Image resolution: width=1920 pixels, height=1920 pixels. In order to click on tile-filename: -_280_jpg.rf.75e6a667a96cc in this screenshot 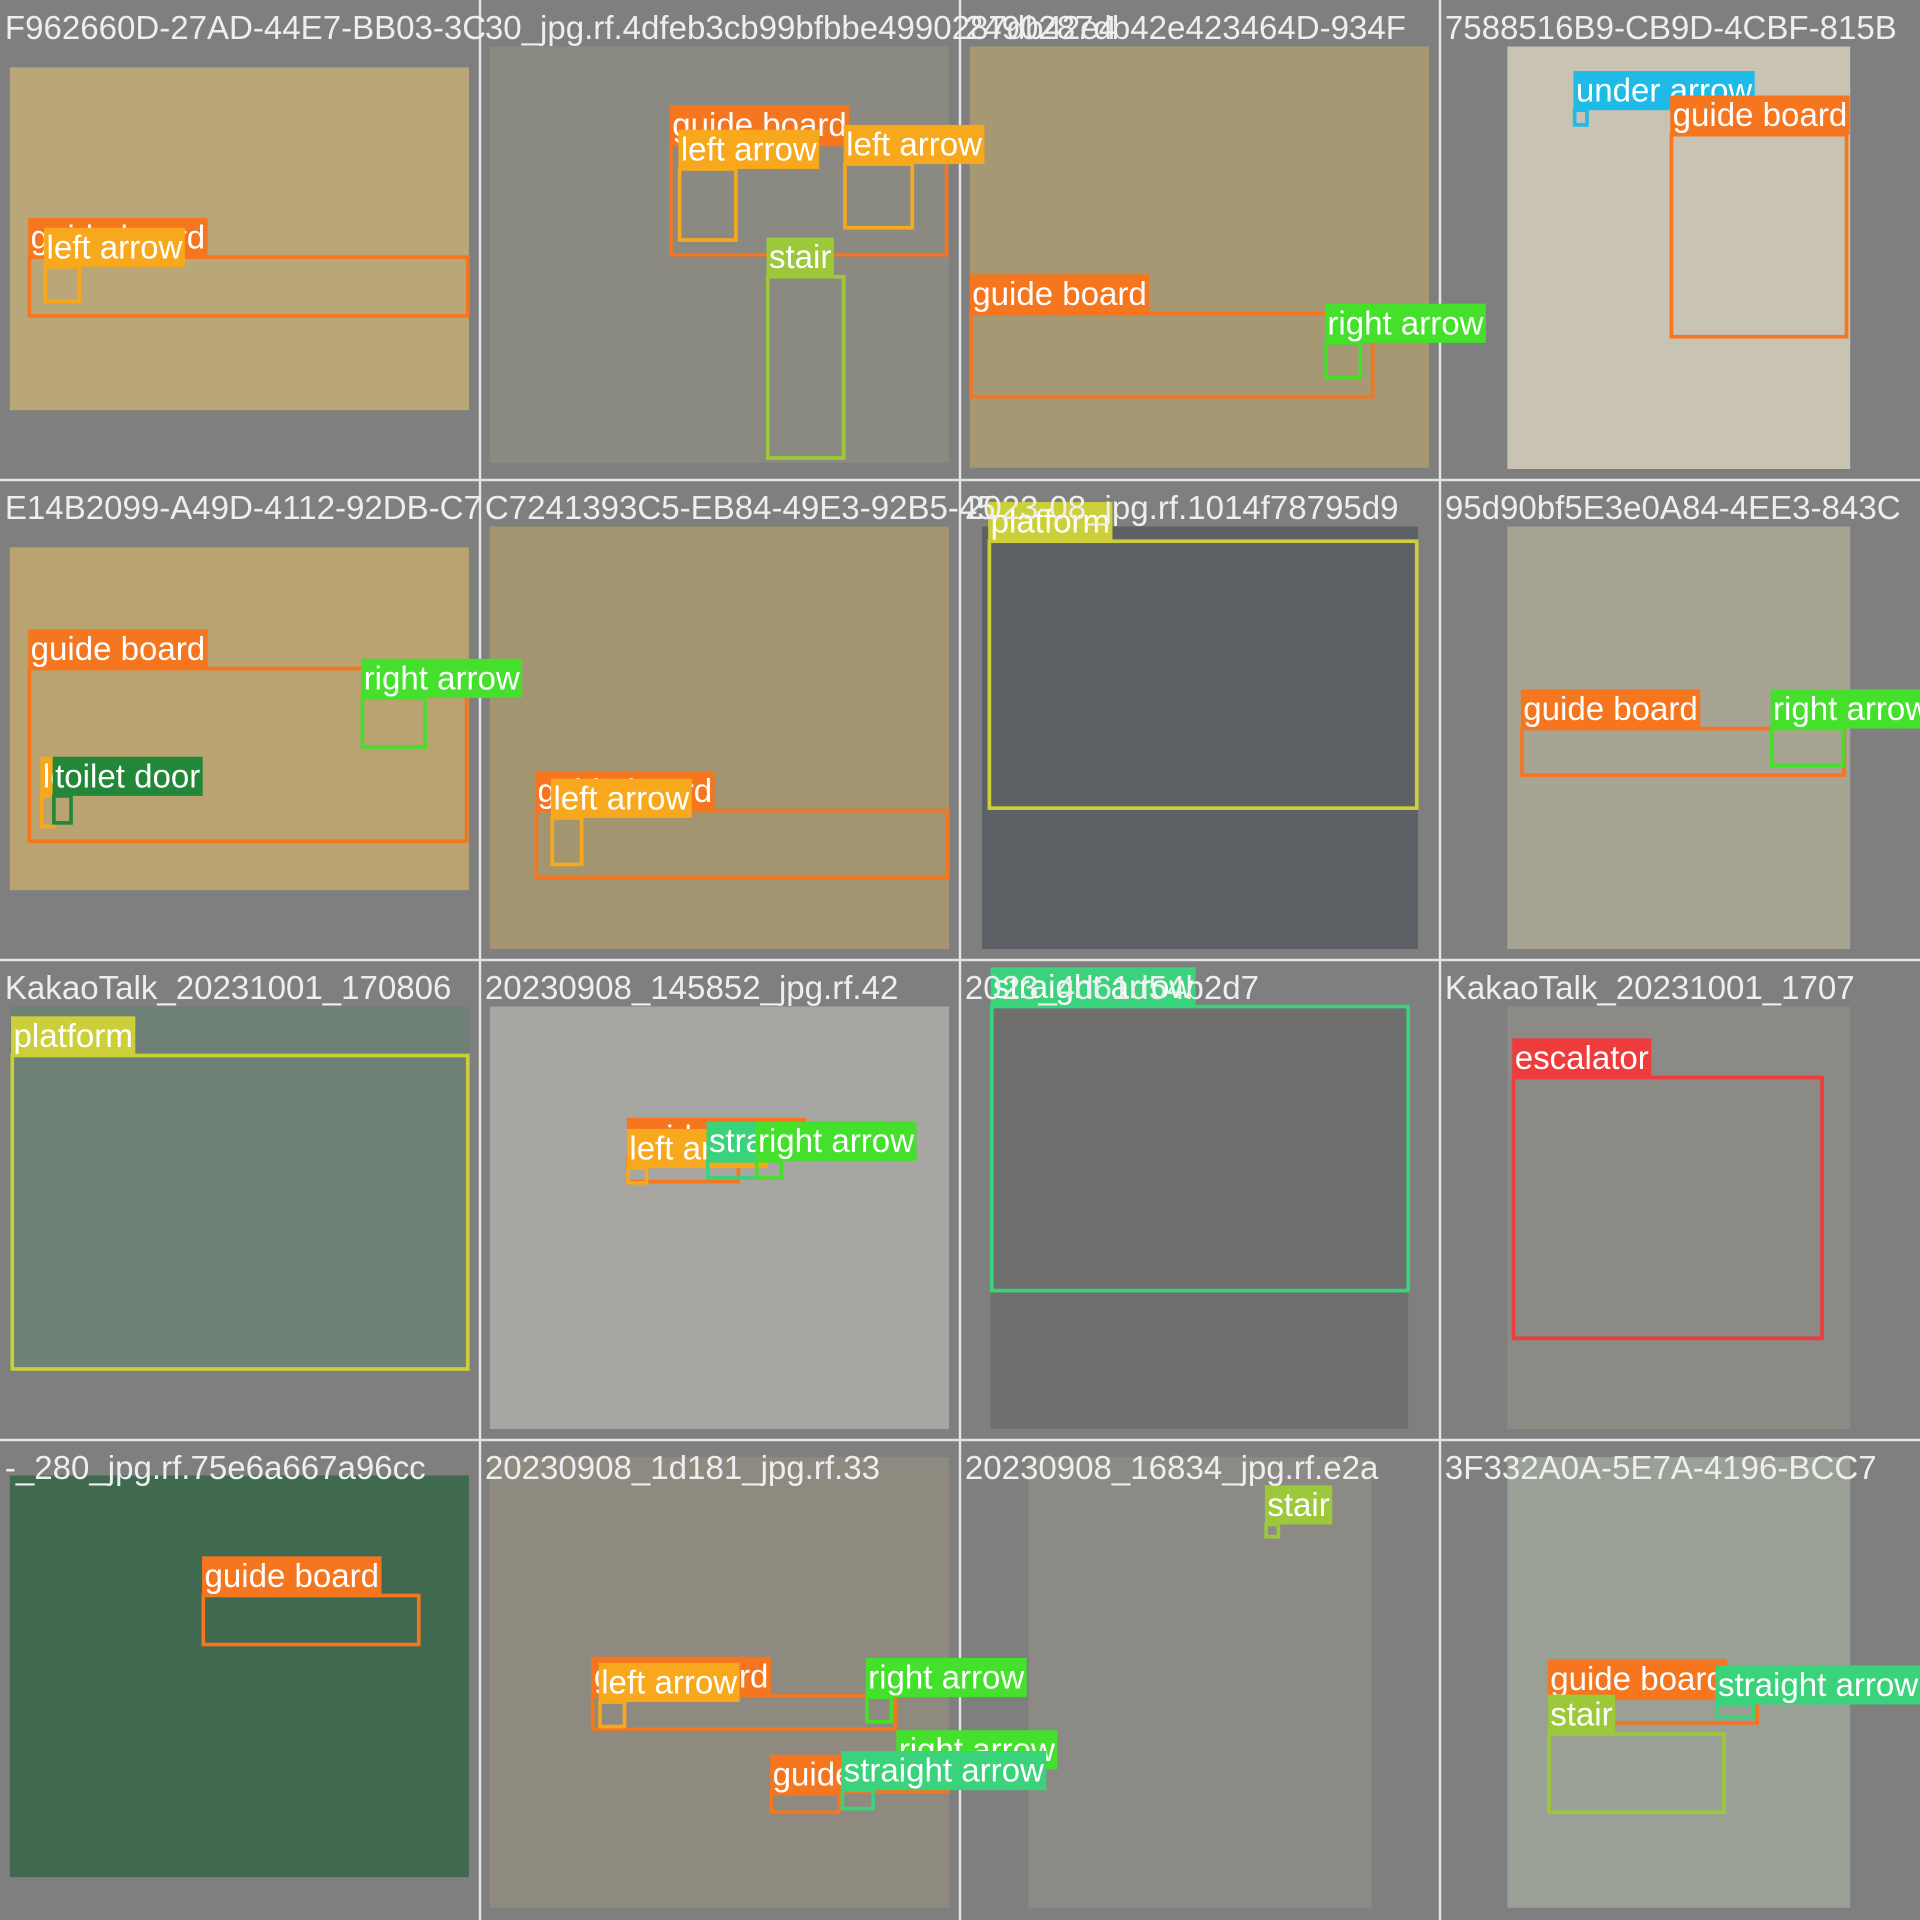, I will do `click(215, 1468)`.